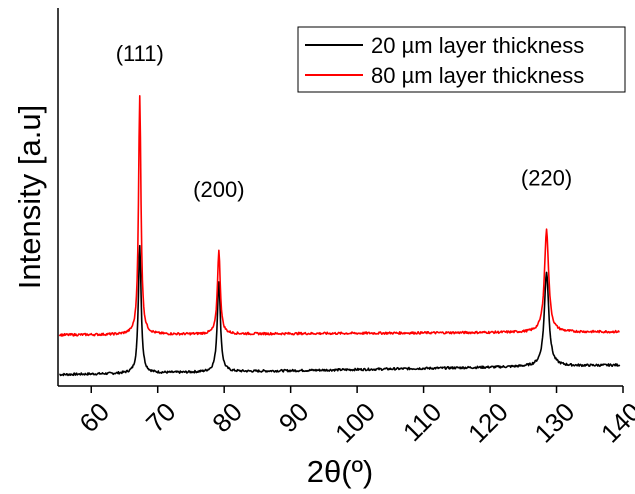 The height and width of the screenshot is (494, 635). I want to click on x-tick-label-130: 130, so click(554, 423).